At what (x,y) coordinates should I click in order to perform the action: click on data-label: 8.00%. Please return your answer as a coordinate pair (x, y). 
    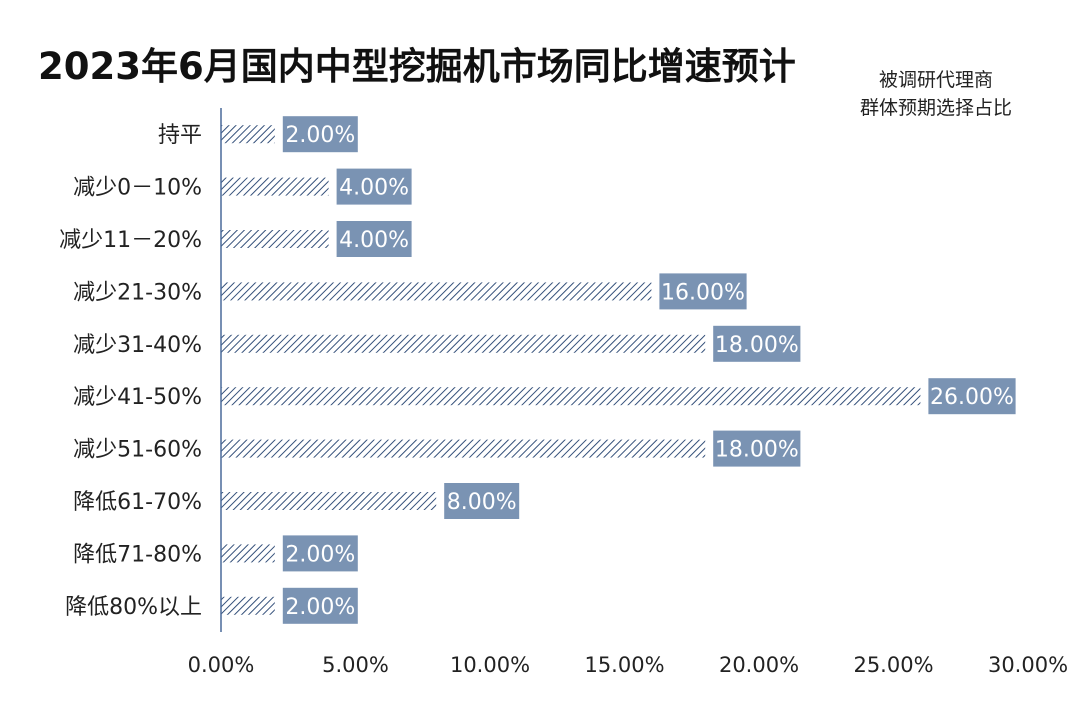
    Looking at the image, I should click on (482, 502).